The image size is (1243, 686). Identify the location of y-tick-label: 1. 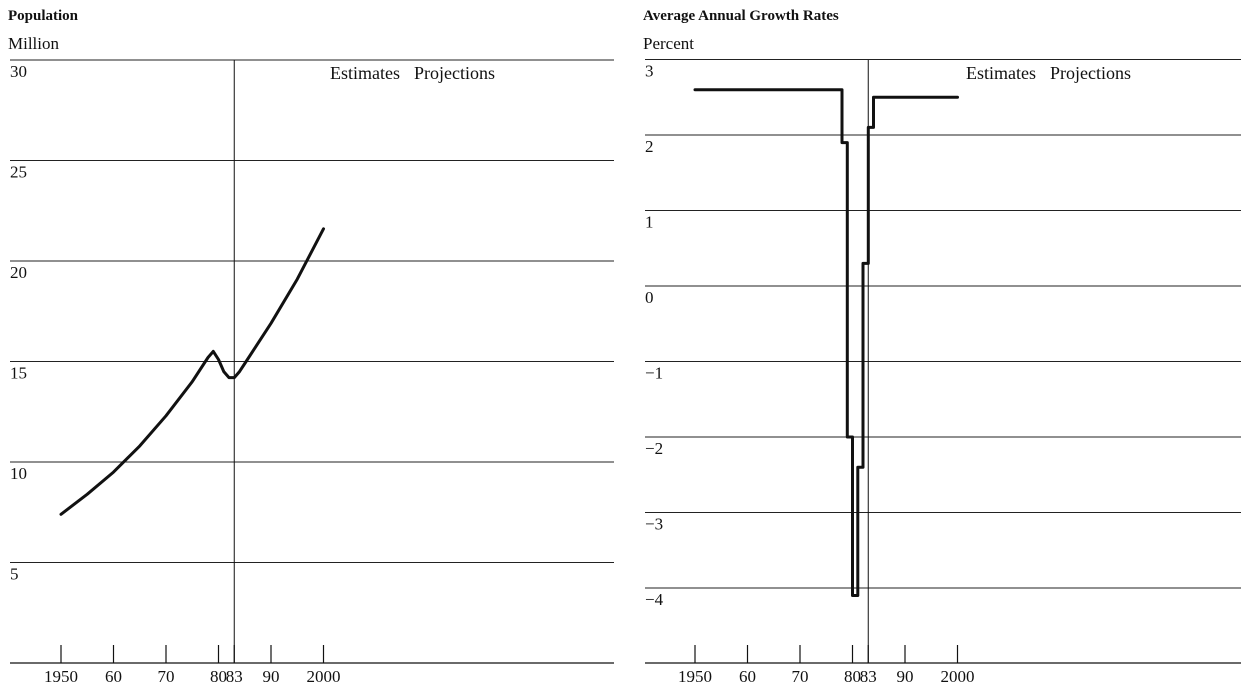
(649, 222).